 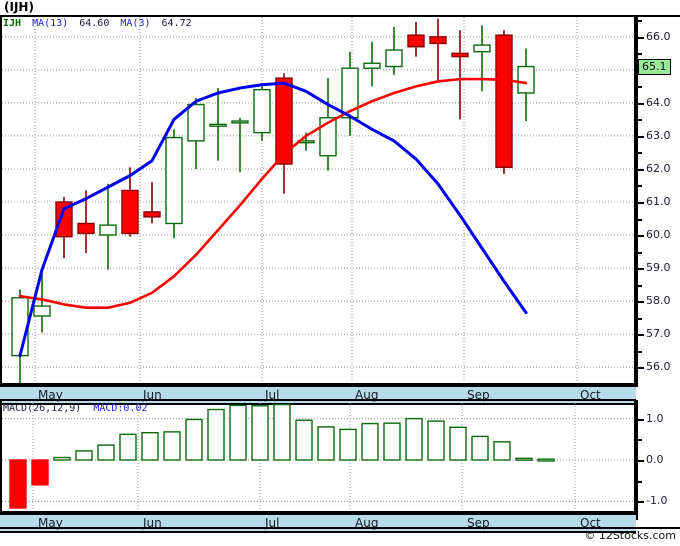 What do you see at coordinates (658, 460) in the screenshot?
I see `macd-y-axis: -1.0 0.0 1.0` at bounding box center [658, 460].